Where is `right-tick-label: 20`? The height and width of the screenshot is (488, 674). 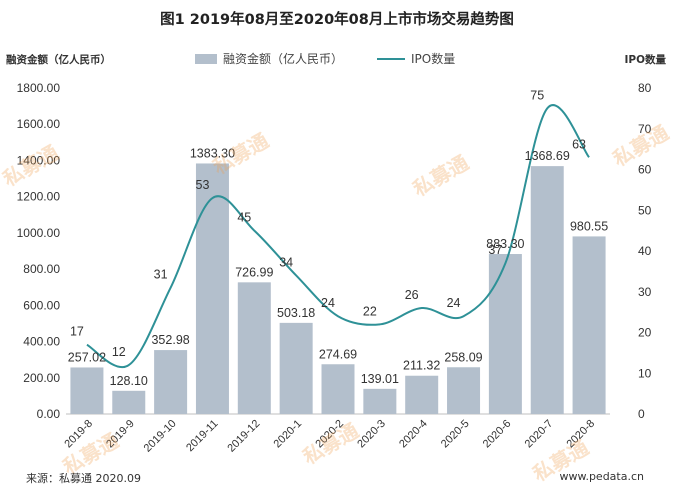 right-tick-label: 20 is located at coordinates (645, 333).